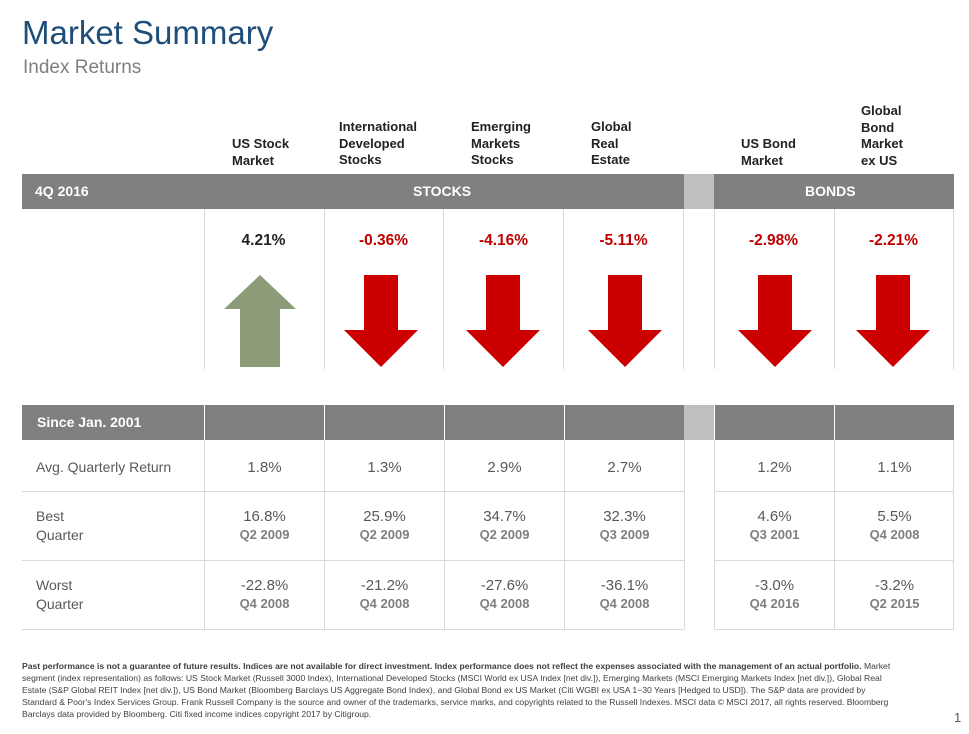 This screenshot has width=969, height=734. I want to click on period-label: 4Q 2016, so click(62, 191).